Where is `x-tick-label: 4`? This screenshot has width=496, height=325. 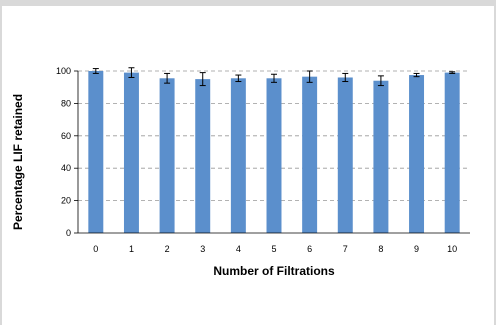
x-tick-label: 4 is located at coordinates (238, 249).